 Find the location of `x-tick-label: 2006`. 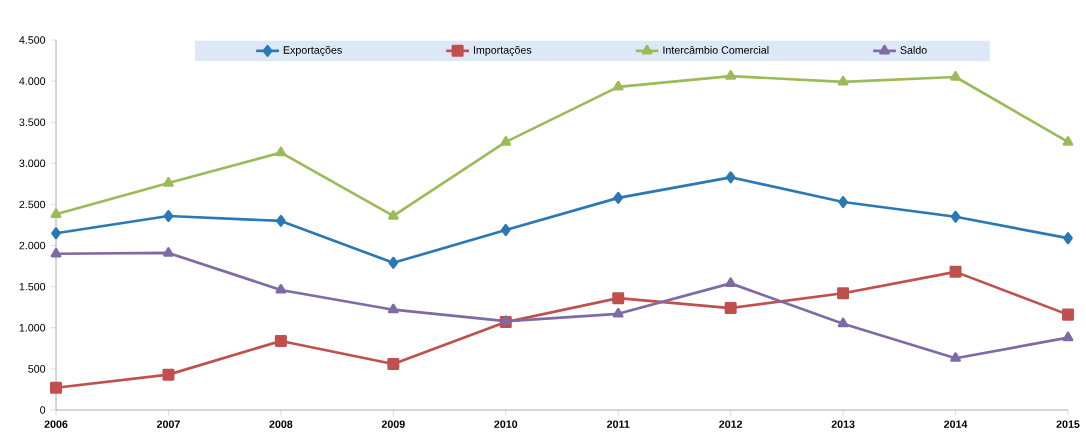

x-tick-label: 2006 is located at coordinates (56, 424).